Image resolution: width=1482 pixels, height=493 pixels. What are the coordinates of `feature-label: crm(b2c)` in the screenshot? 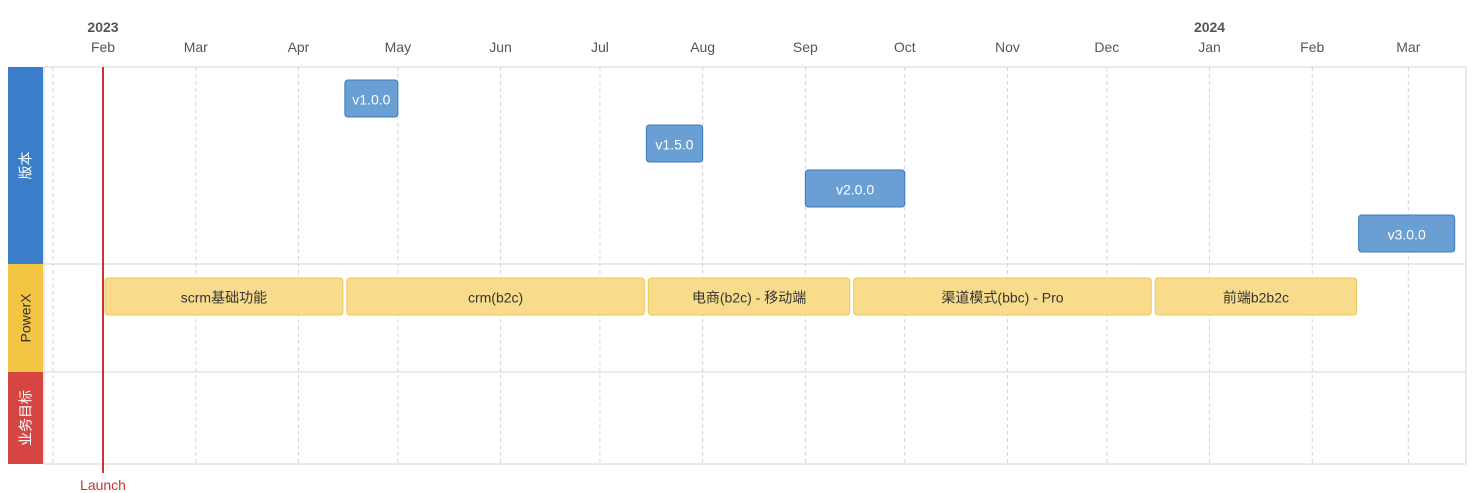 It's located at (495, 298).